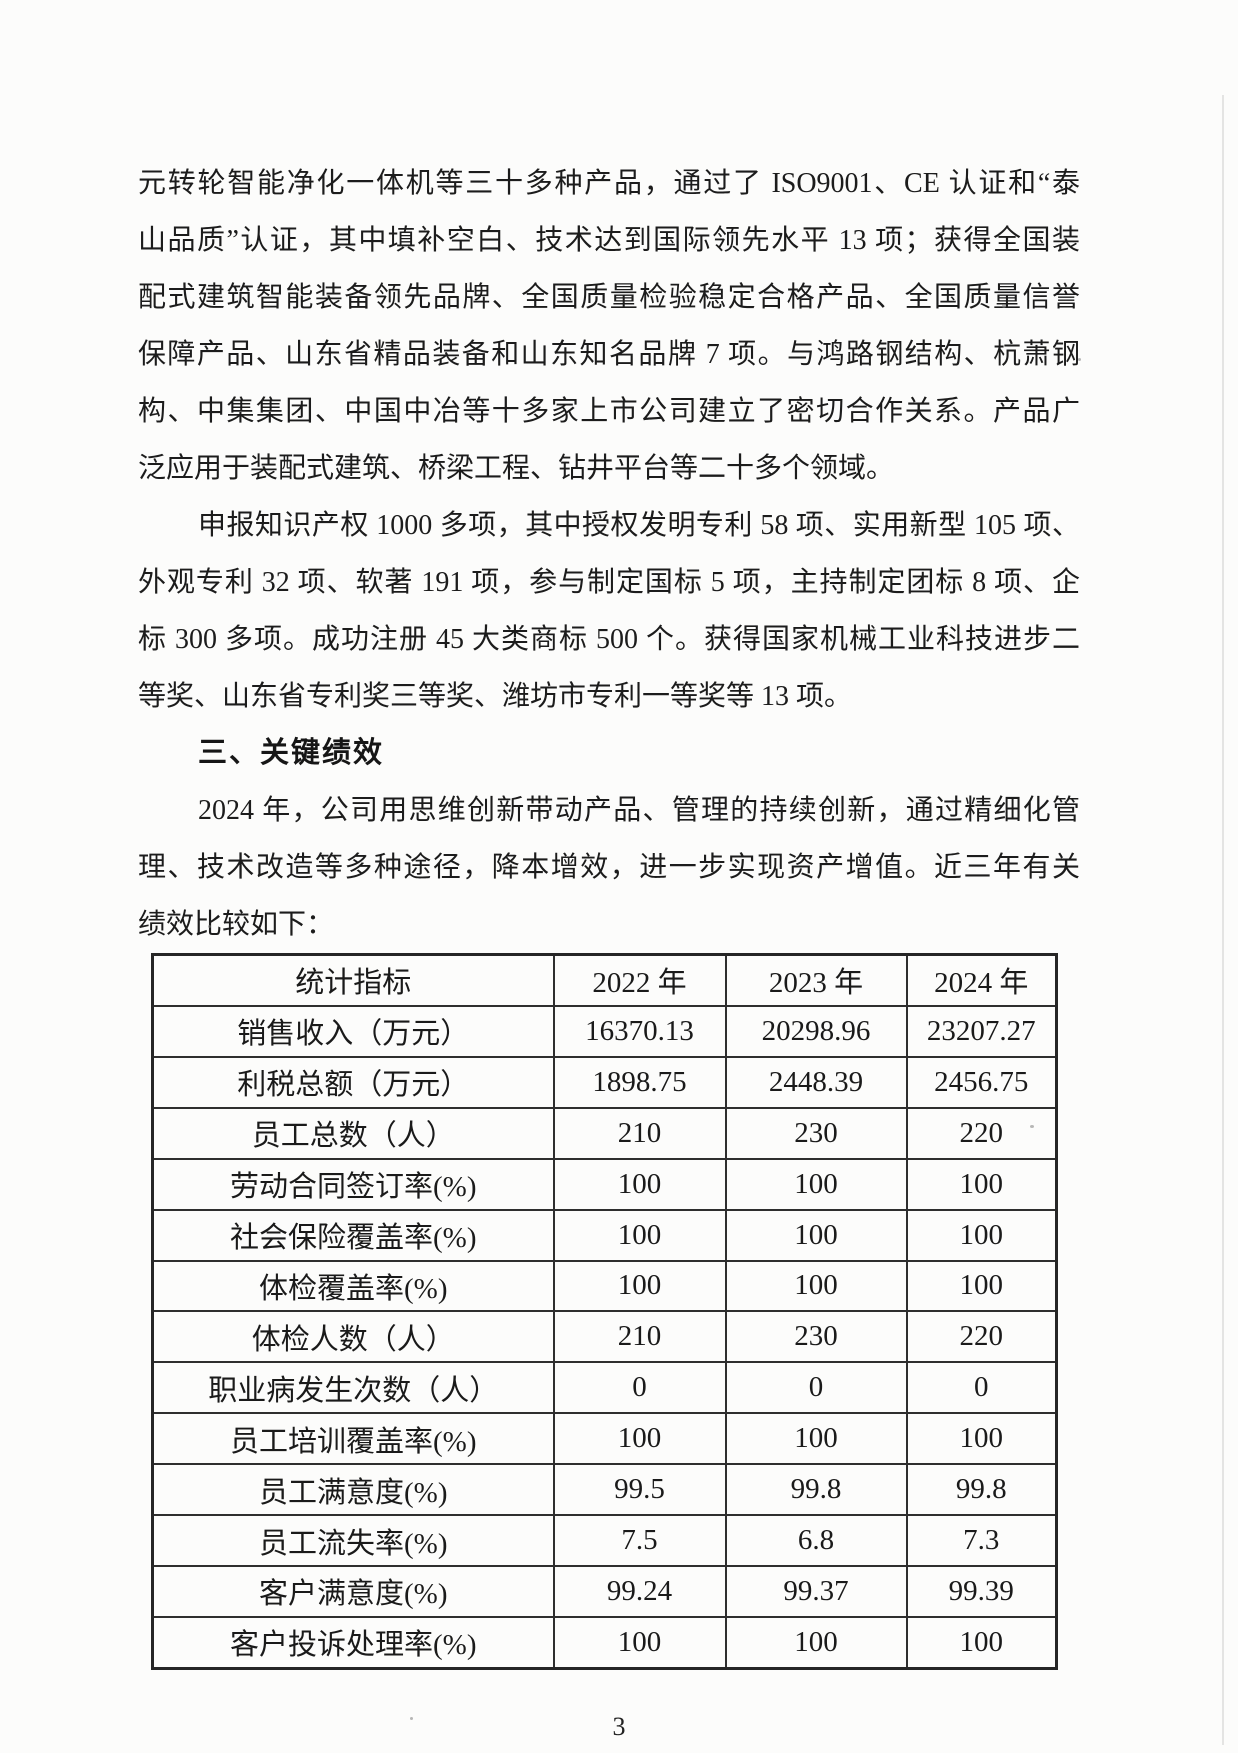  I want to click on row-indicator: 劳动合同签订率(%), so click(353, 1184).